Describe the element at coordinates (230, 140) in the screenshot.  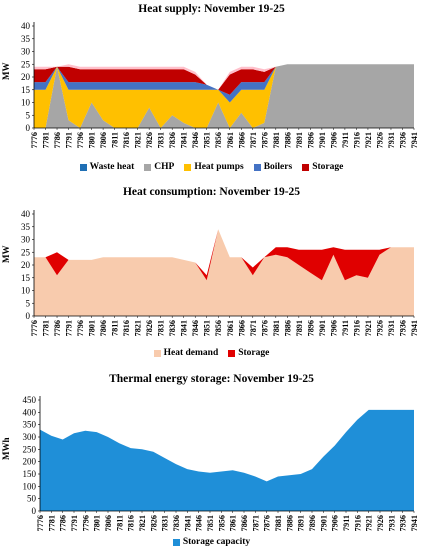
I see `x-tick-label: 7861` at that location.